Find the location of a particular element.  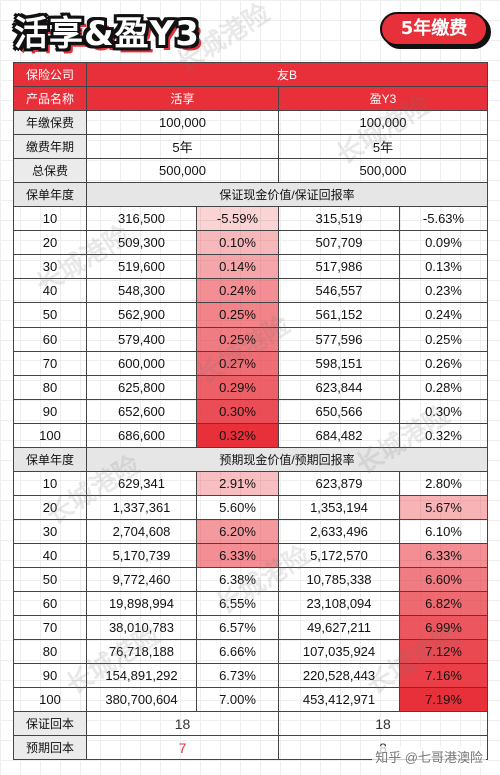

product-a-rate: 0.29% is located at coordinates (237, 387).